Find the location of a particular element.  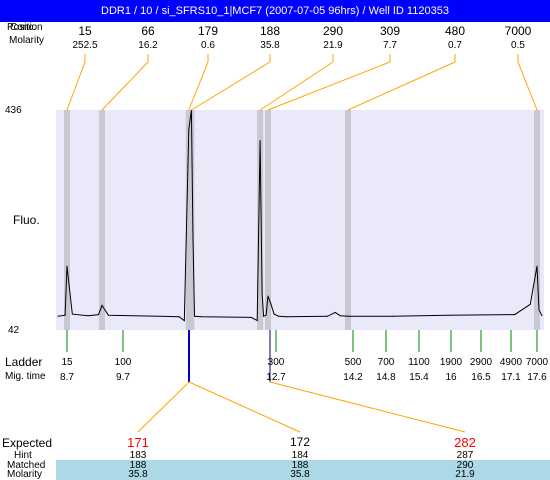

hint-value-2: 184 is located at coordinates (300, 455).